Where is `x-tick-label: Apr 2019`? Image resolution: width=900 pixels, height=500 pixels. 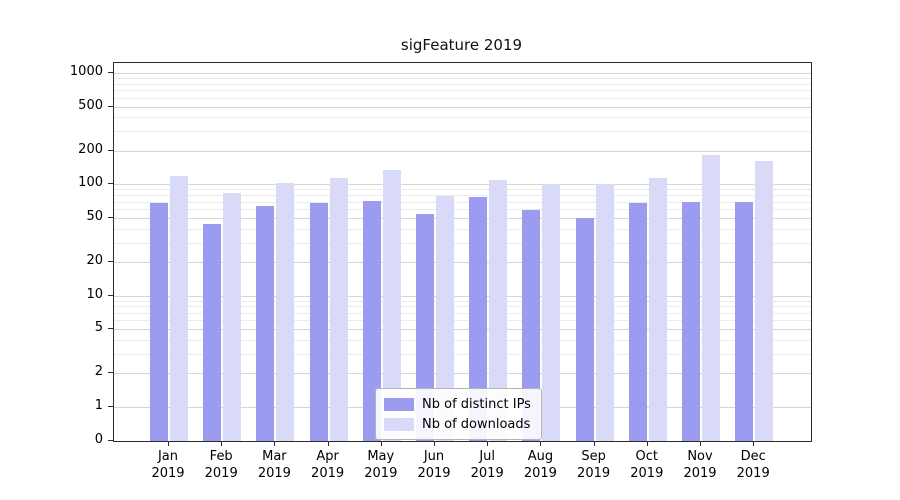
x-tick-label: Apr 2019 is located at coordinates (328, 465).